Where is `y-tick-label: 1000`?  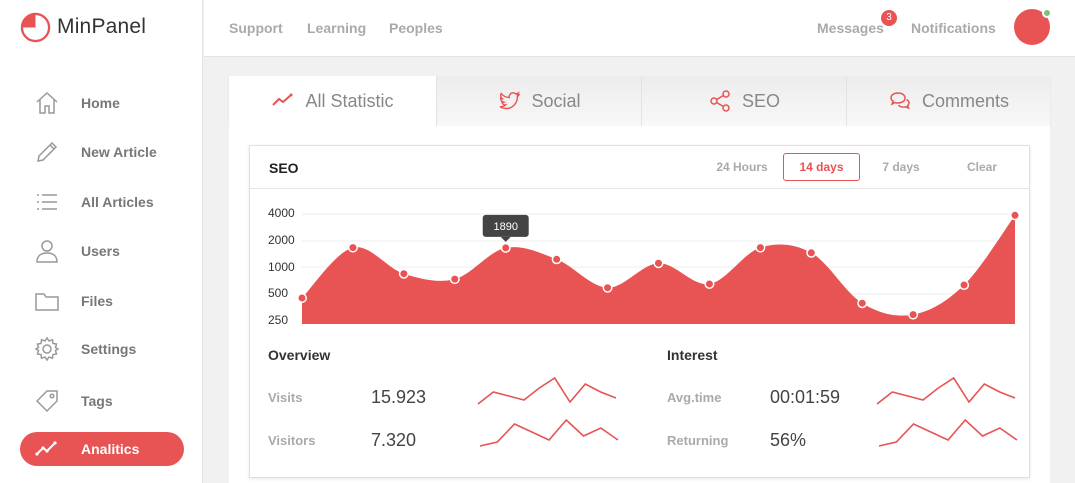
y-tick-label: 1000 is located at coordinates (281, 267).